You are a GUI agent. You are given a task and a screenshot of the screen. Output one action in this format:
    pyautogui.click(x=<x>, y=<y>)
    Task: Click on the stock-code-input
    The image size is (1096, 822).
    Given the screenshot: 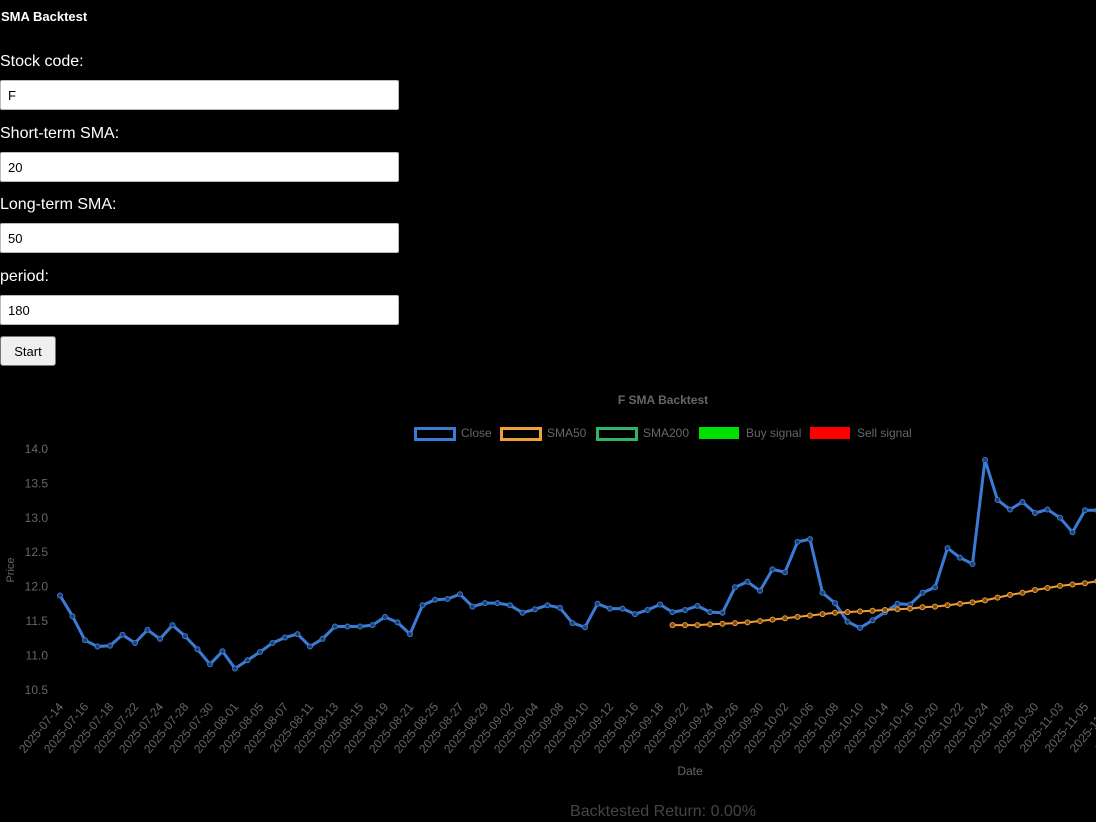 What is the action you would take?
    pyautogui.click(x=199, y=95)
    